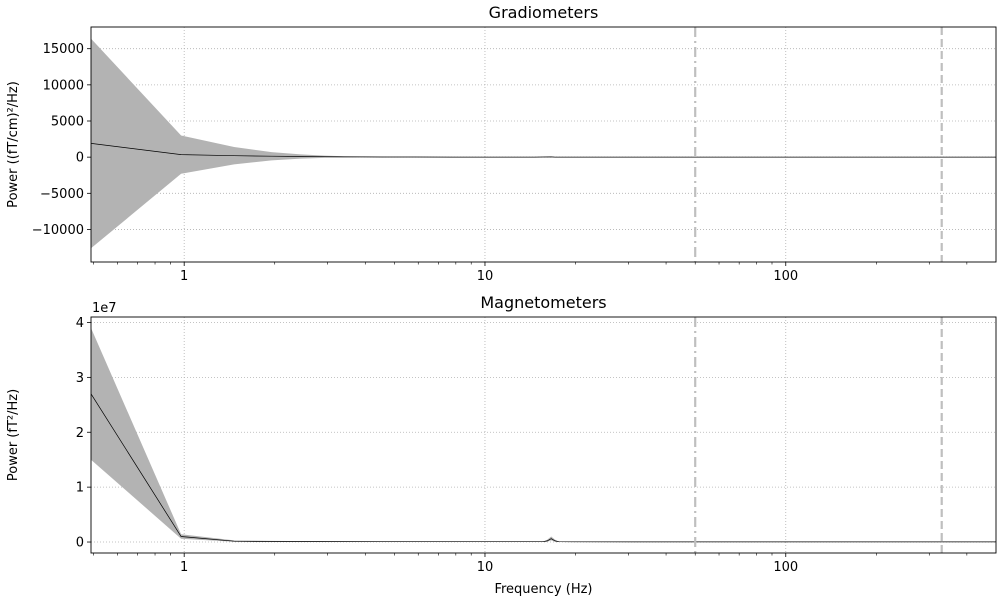 The image size is (1000, 600). I want to click on x-axis-label: Frequency (Hz), so click(543, 589).